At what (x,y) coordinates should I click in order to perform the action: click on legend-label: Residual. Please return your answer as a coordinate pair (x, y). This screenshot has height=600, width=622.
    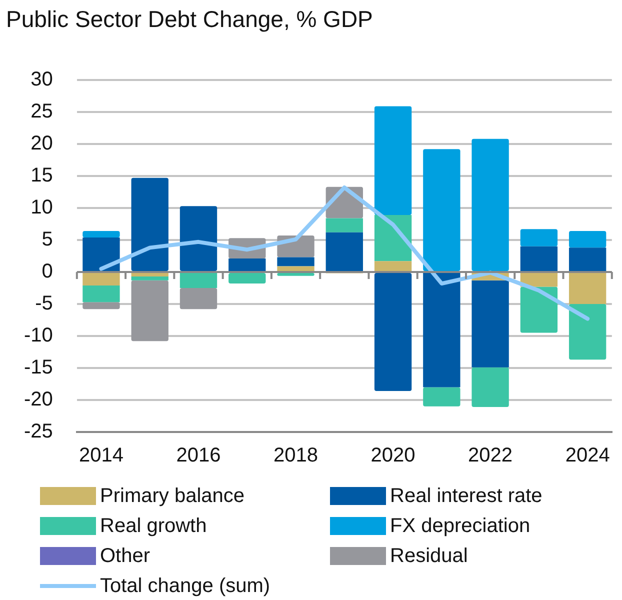
    Looking at the image, I should click on (429, 556).